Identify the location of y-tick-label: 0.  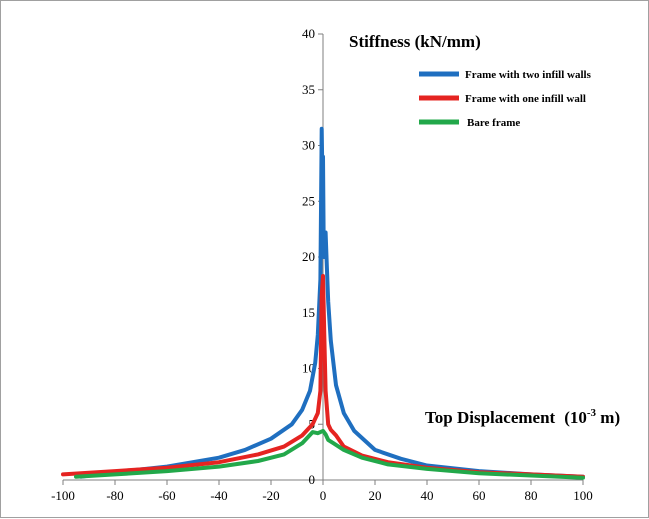
(312, 479).